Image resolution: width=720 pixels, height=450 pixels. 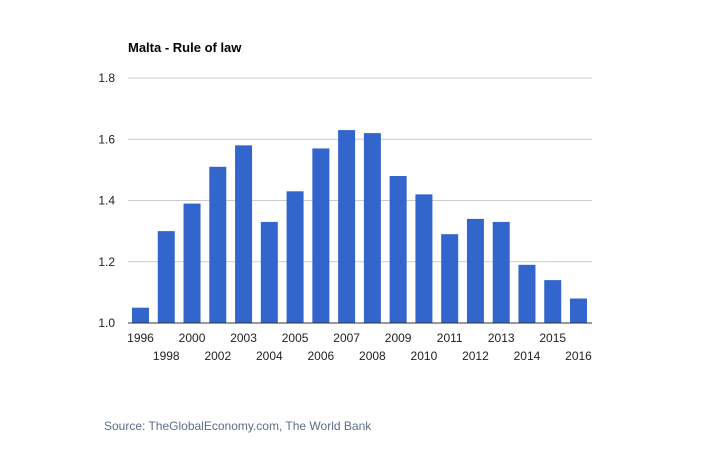 What do you see at coordinates (166, 356) in the screenshot?
I see `x-tick-label: 1998` at bounding box center [166, 356].